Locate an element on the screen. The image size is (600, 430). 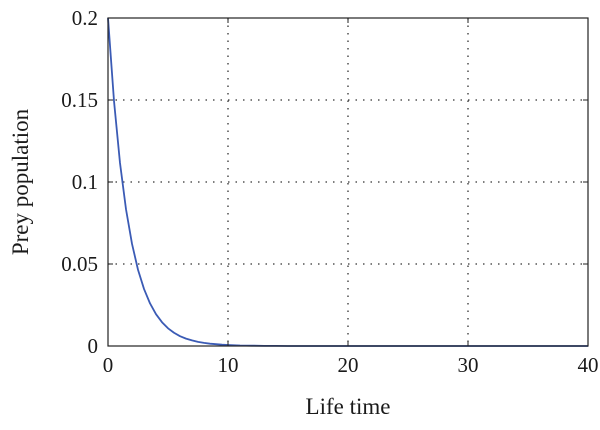
x-axis-label: Life time is located at coordinates (348, 406).